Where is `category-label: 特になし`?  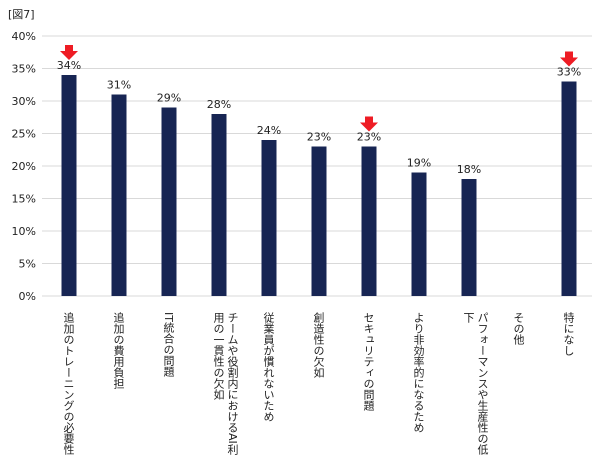 category-label: 特になし is located at coordinates (568, 334).